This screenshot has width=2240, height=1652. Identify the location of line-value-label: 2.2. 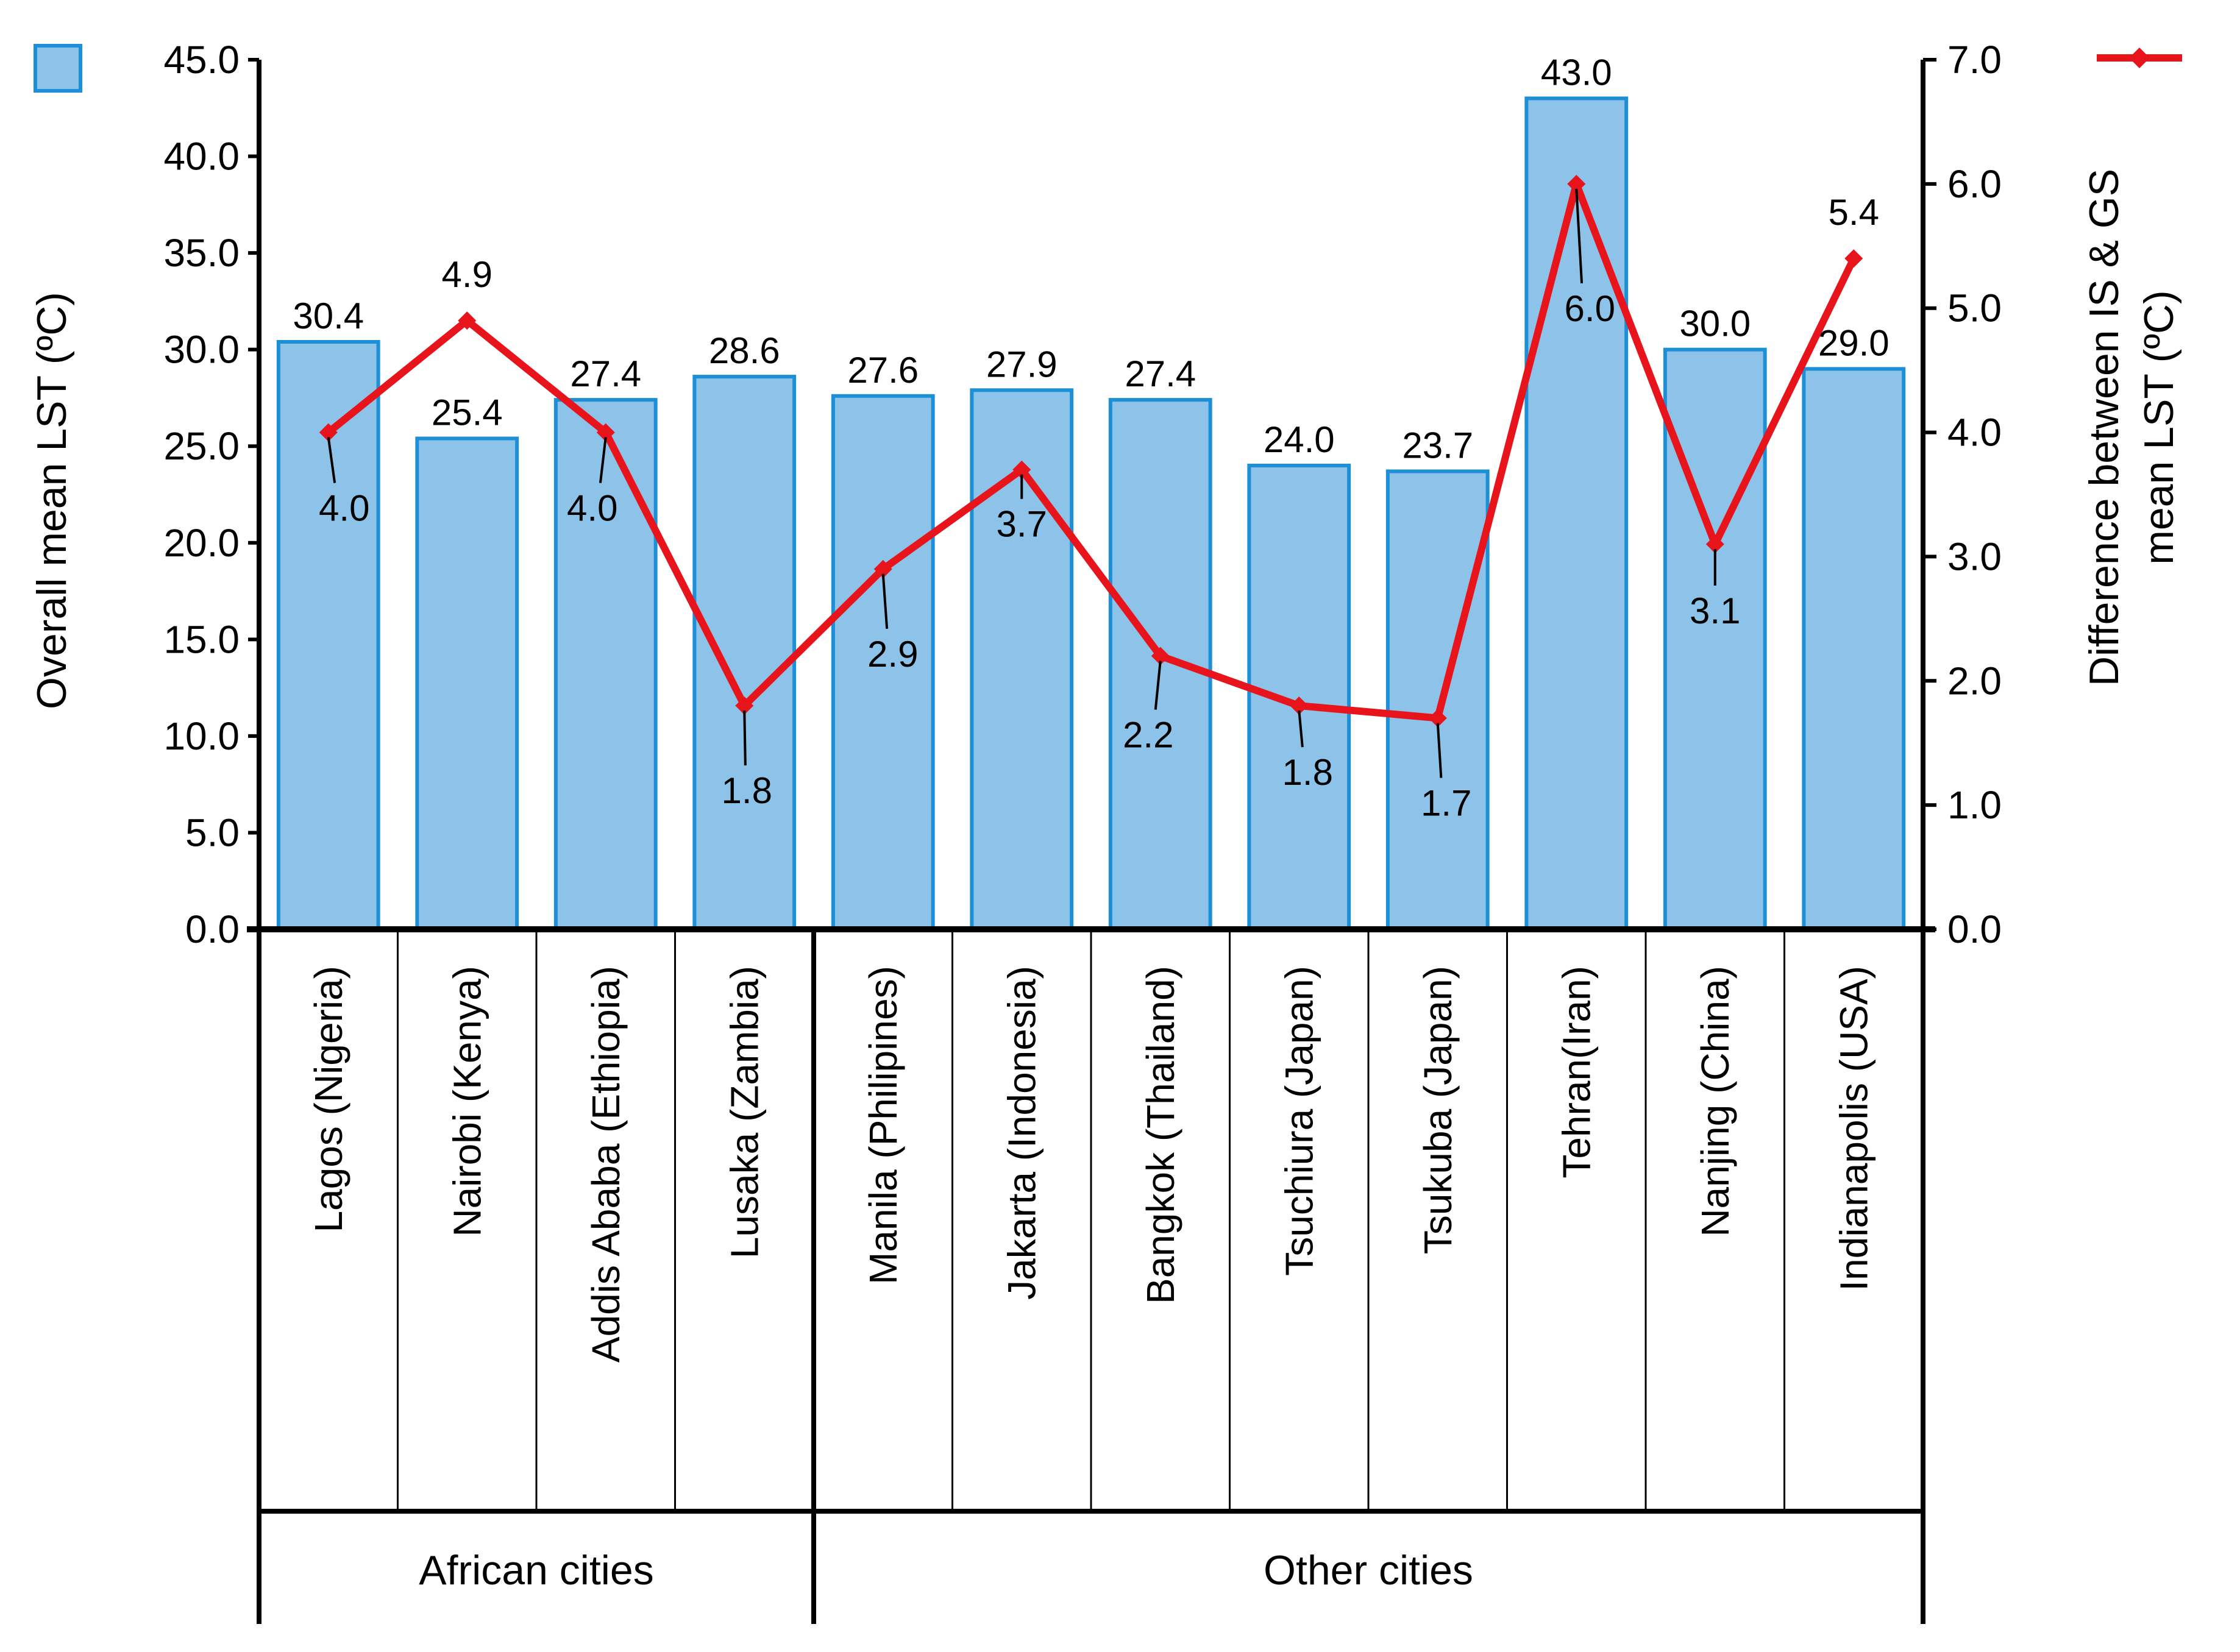
(1148, 735).